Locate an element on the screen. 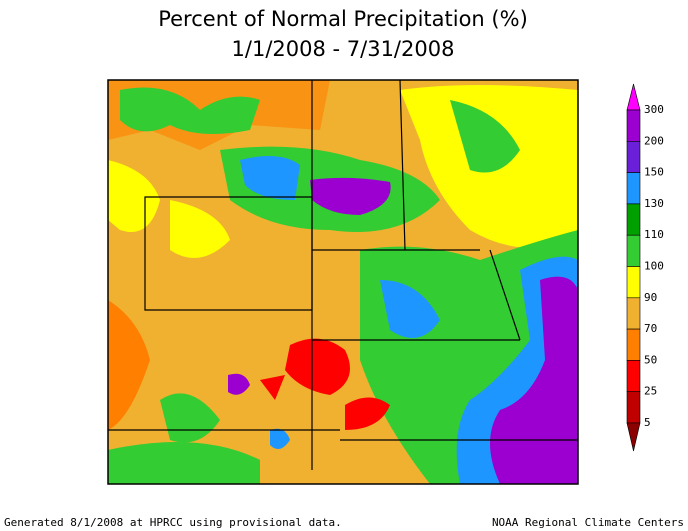 The image size is (688, 531). legend-label: 90 is located at coordinates (650, 297).